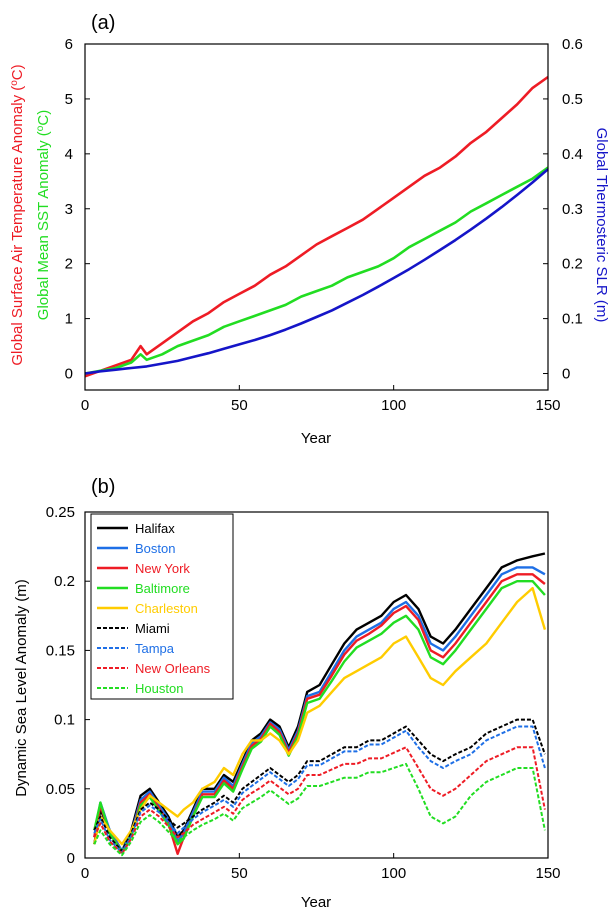  What do you see at coordinates (103, 487) in the screenshot?
I see `panel-b-label: (b)` at bounding box center [103, 487].